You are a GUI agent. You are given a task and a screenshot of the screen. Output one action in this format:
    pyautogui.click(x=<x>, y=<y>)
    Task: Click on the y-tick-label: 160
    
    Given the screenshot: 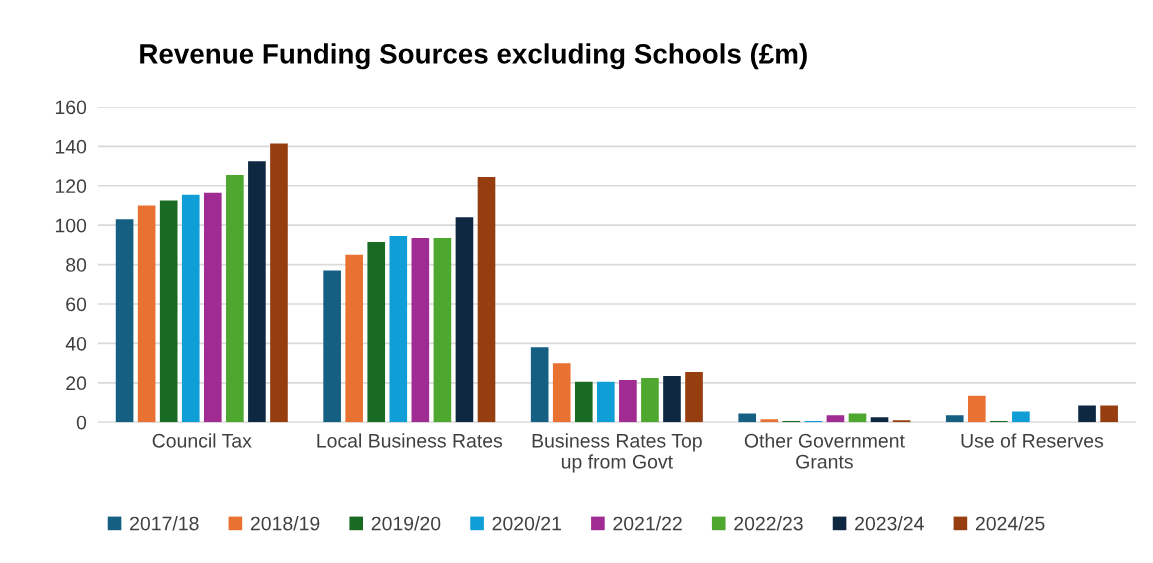 What is the action you would take?
    pyautogui.click(x=71, y=107)
    